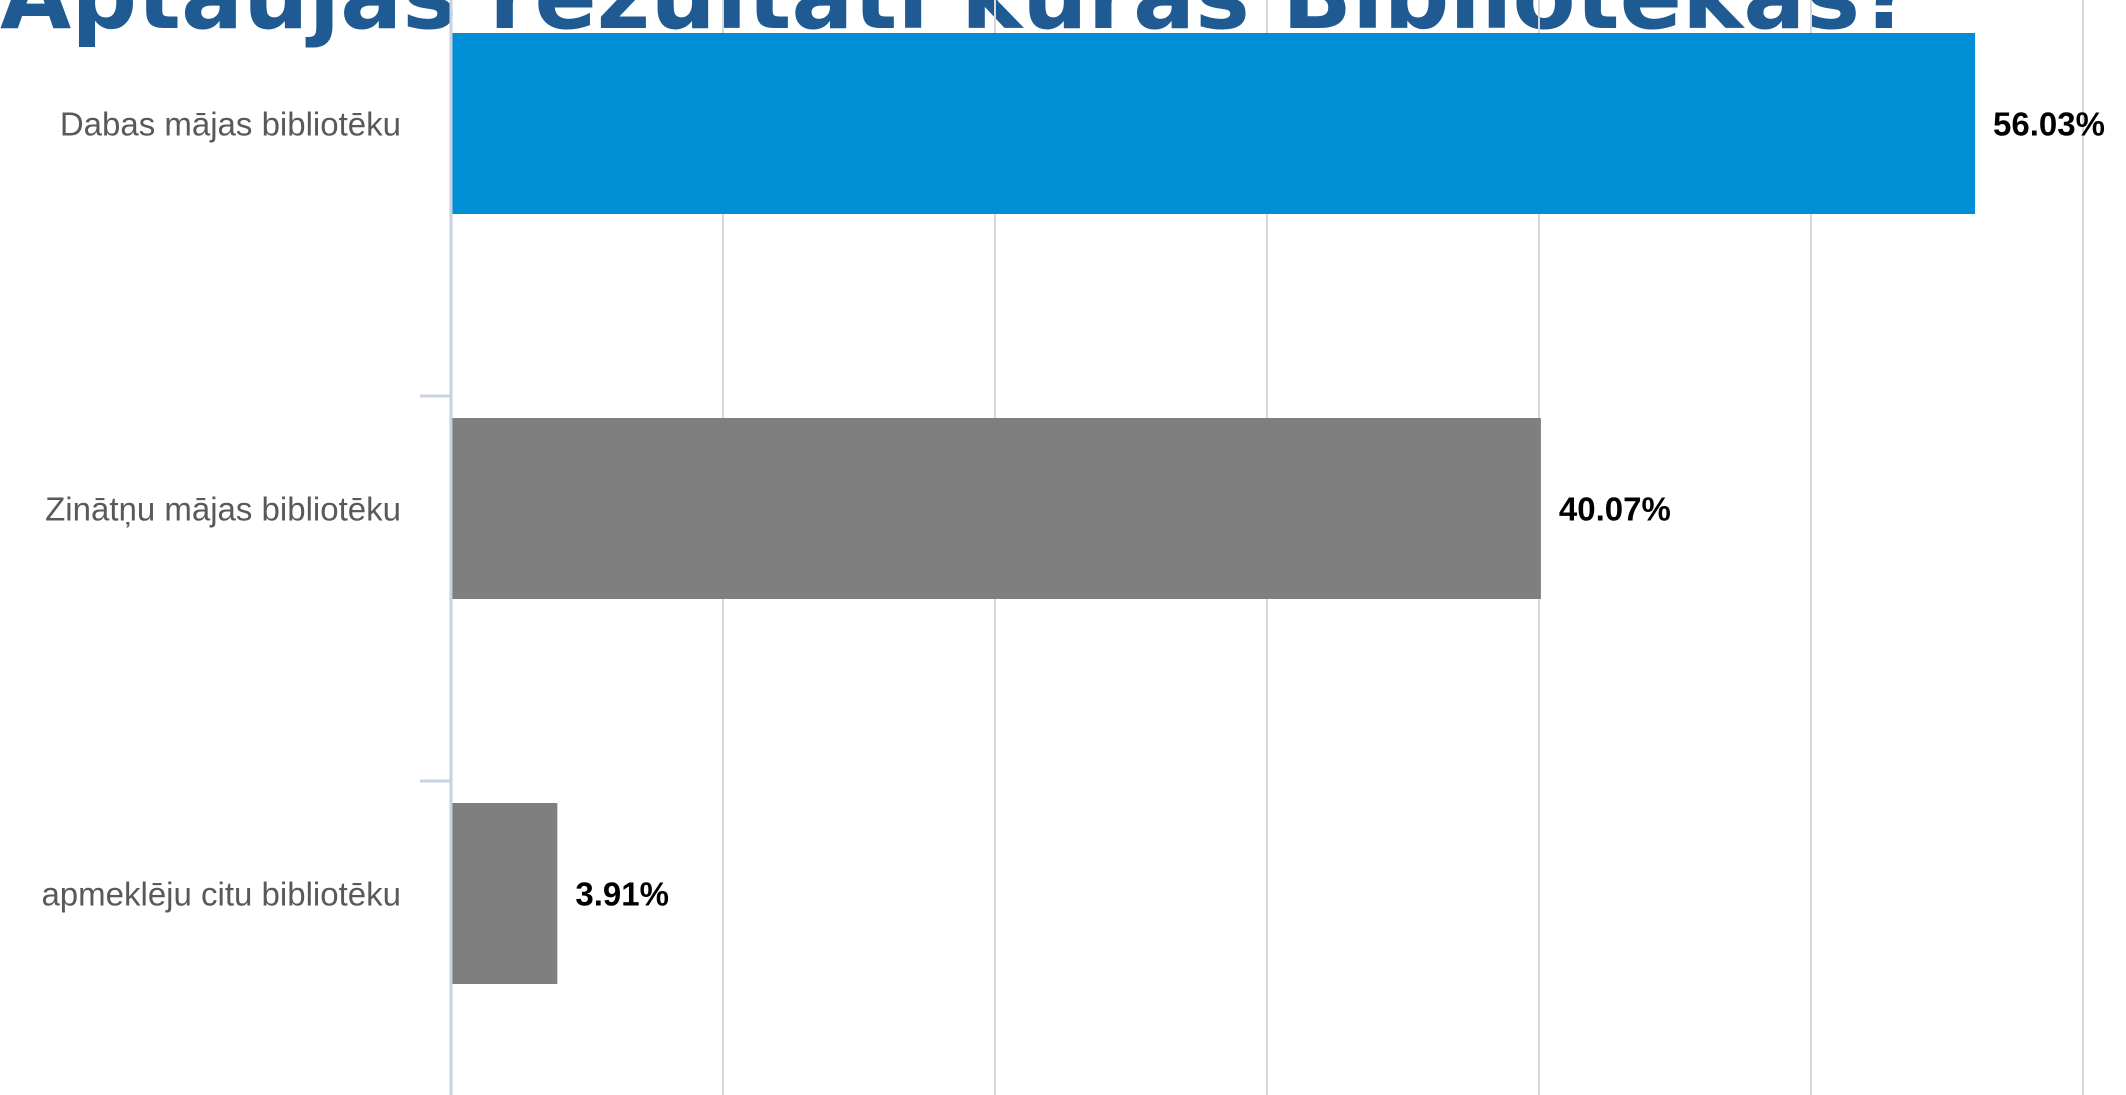 This screenshot has width=2126, height=1095. What do you see at coordinates (221, 894) in the screenshot?
I see `category-label-3: apmeklēju citu bibliotēku` at bounding box center [221, 894].